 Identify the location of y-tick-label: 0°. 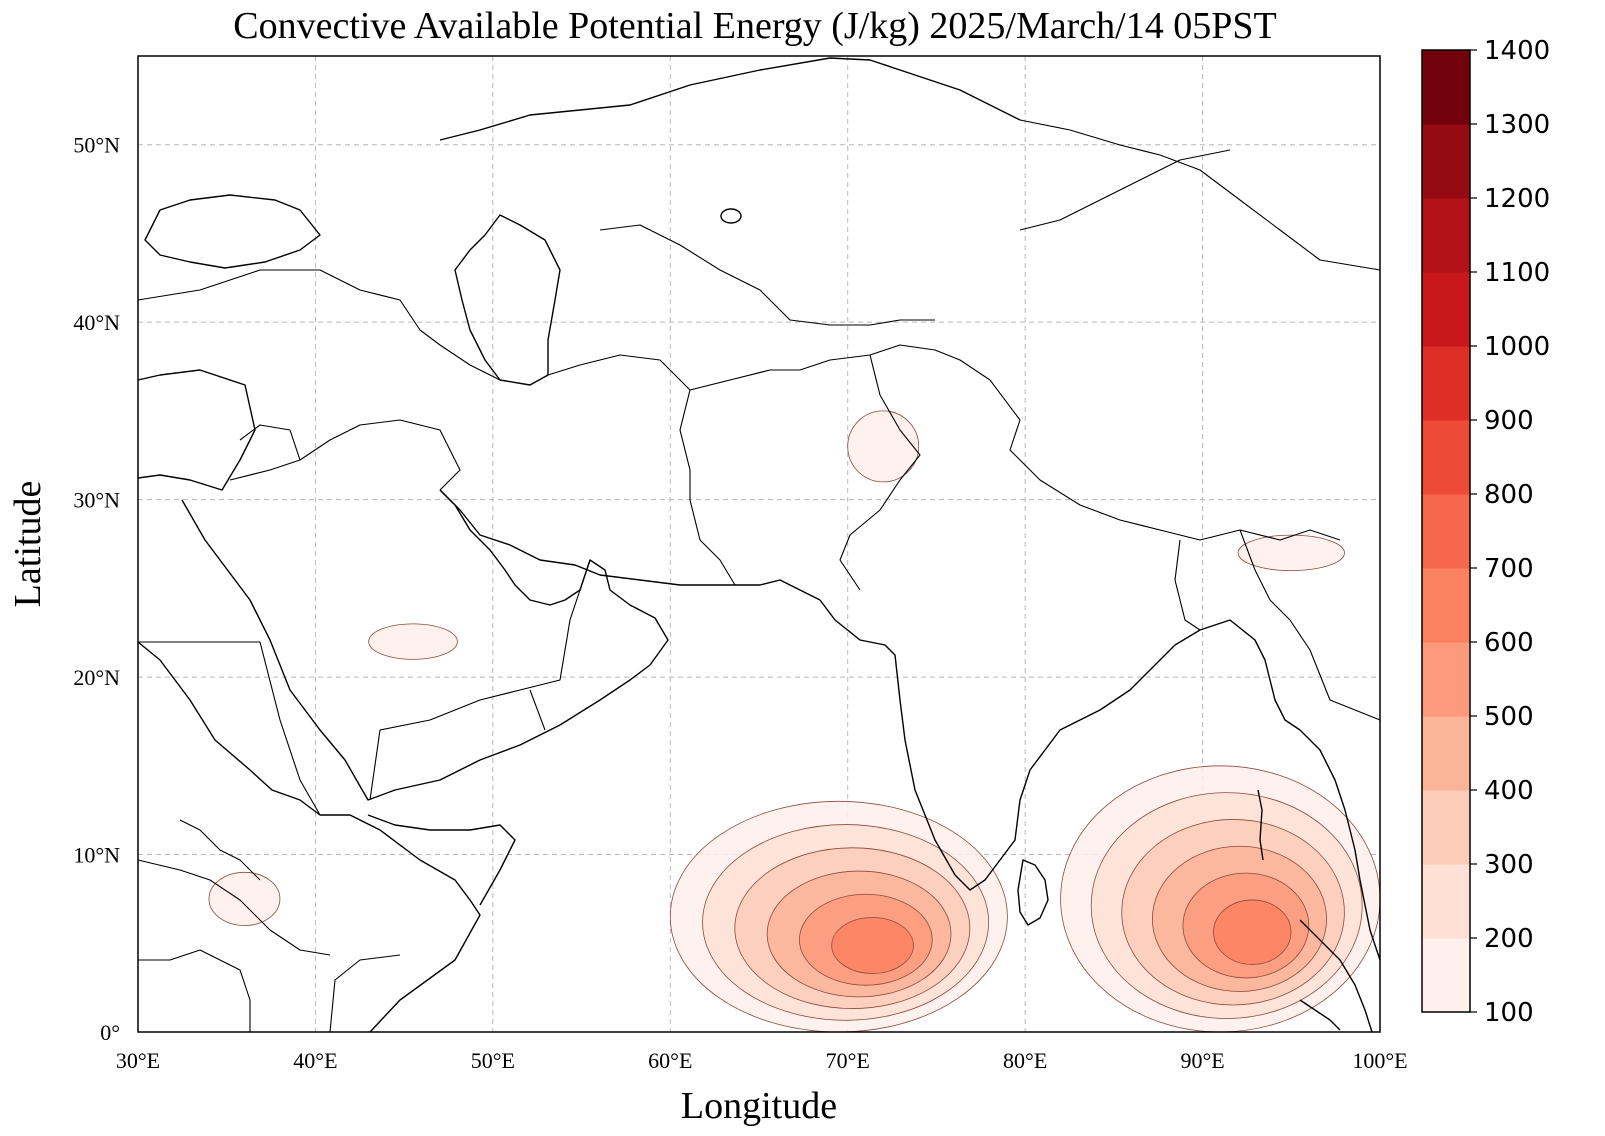
(110, 1032).